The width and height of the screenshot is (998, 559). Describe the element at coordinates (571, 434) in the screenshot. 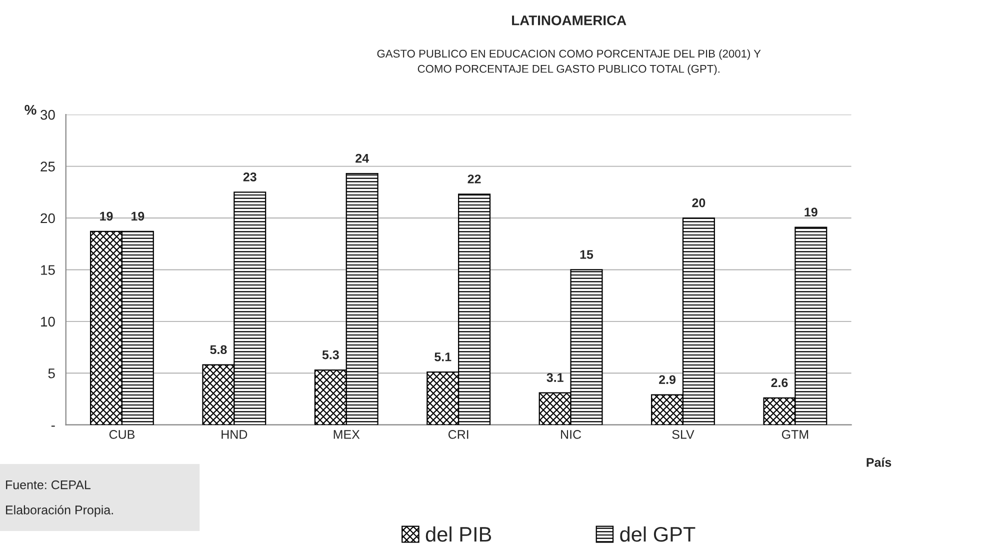

I see `x-tick-label: NIC` at that location.